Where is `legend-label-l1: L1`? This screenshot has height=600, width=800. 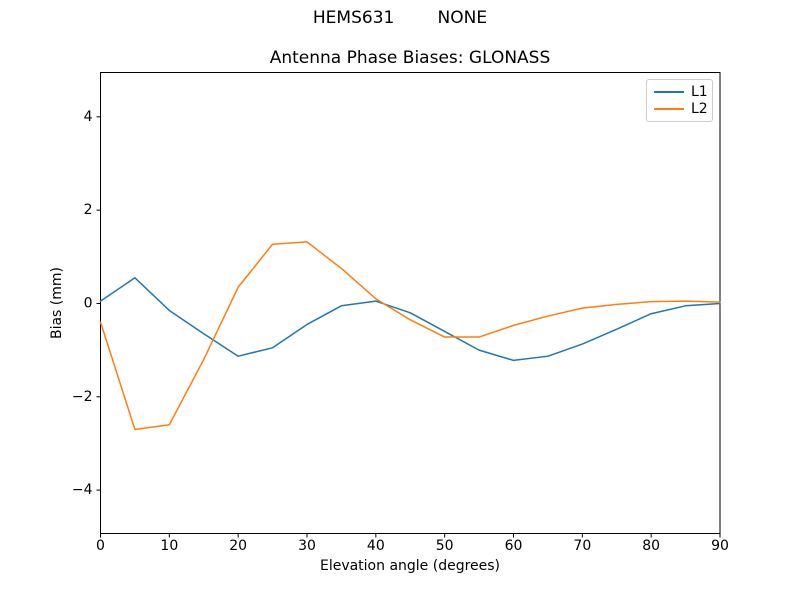 legend-label-l1: L1 is located at coordinates (699, 92).